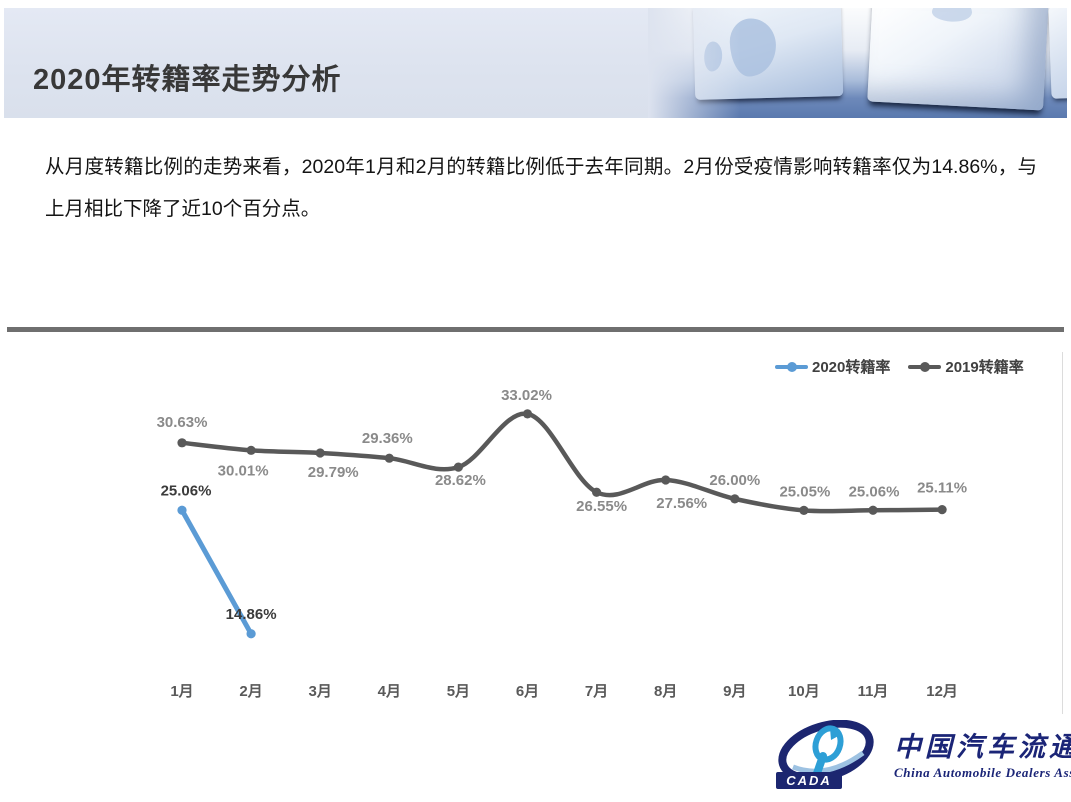  What do you see at coordinates (982, 772) in the screenshot?
I see `logo-name-en: China Automobile Dealers Association` at bounding box center [982, 772].